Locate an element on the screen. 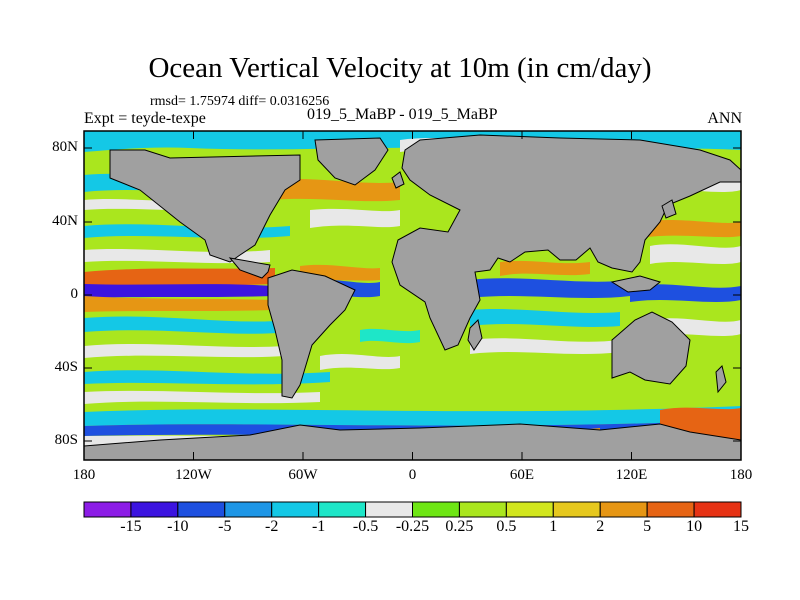  colorbar-label: -2 is located at coordinates (272, 526).